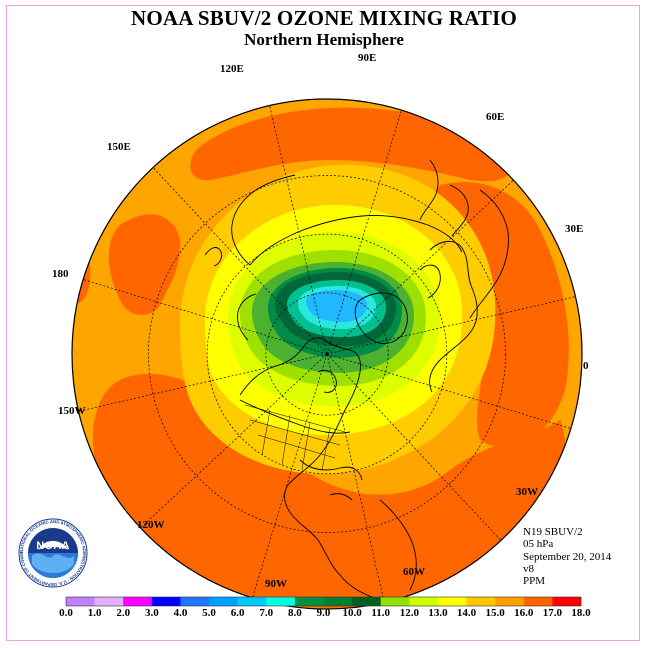  What do you see at coordinates (66, 613) in the screenshot?
I see `colorbar-tick-label: 0.0` at bounding box center [66, 613].